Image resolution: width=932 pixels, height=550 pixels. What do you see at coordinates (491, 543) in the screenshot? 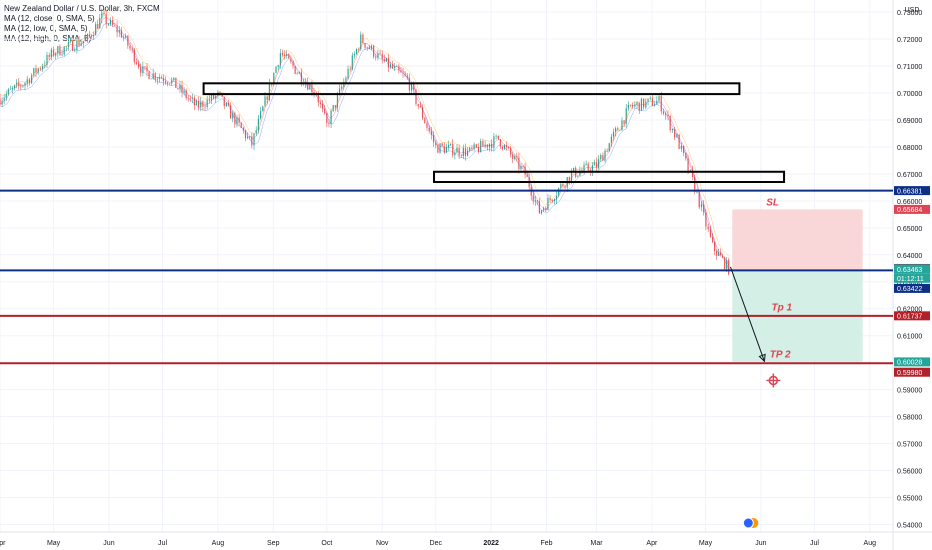
I see `x-tick-label: 2022` at bounding box center [491, 543].